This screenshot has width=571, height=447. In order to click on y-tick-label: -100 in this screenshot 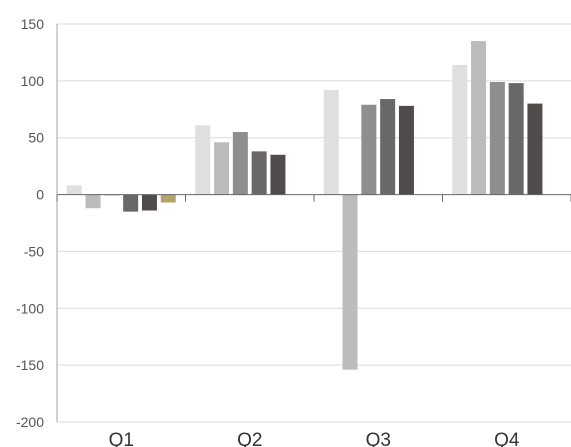, I will do `click(30, 308)`.